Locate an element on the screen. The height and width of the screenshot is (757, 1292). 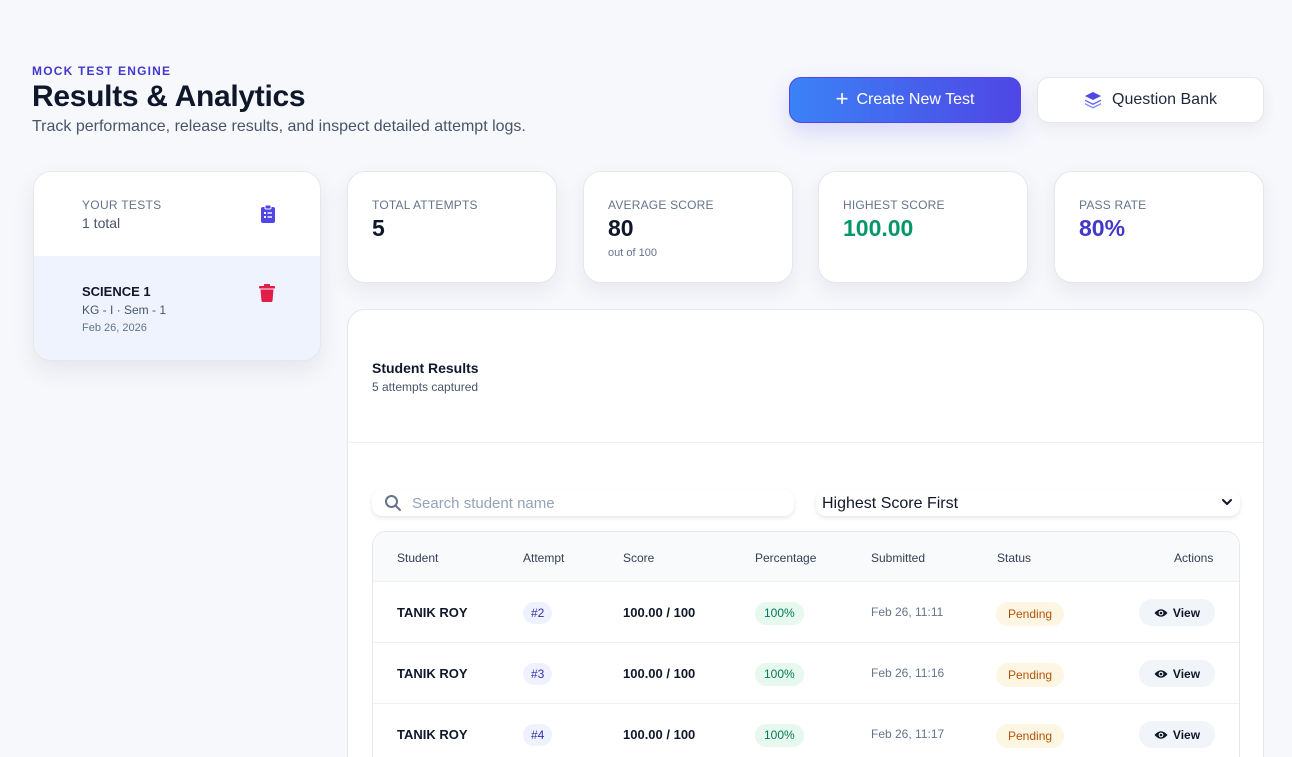
stat-value: 80% is located at coordinates (1102, 228).